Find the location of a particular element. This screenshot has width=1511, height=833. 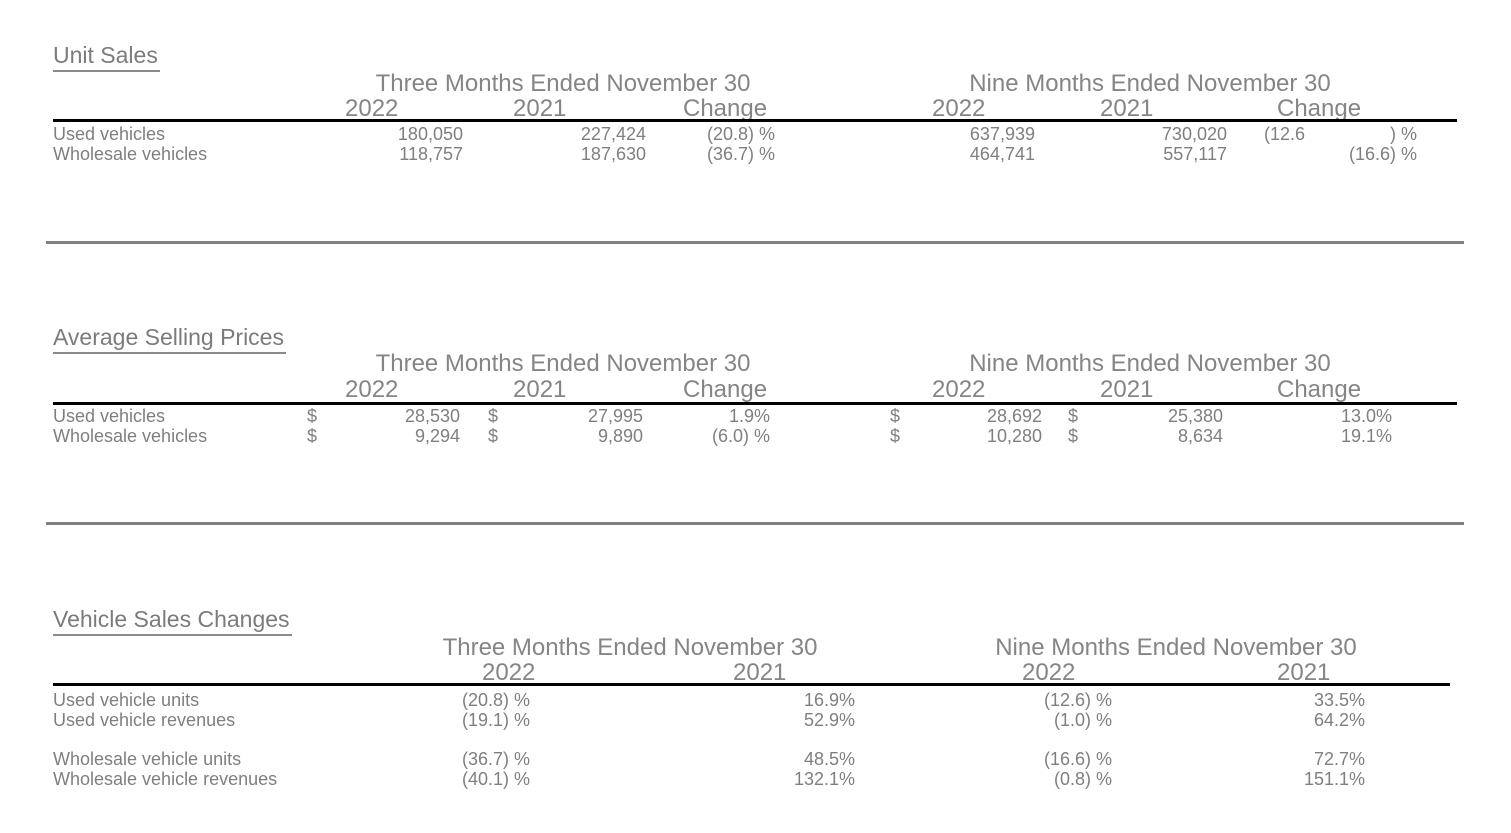

tm-2022-value: 28,530 is located at coordinates (432, 416).